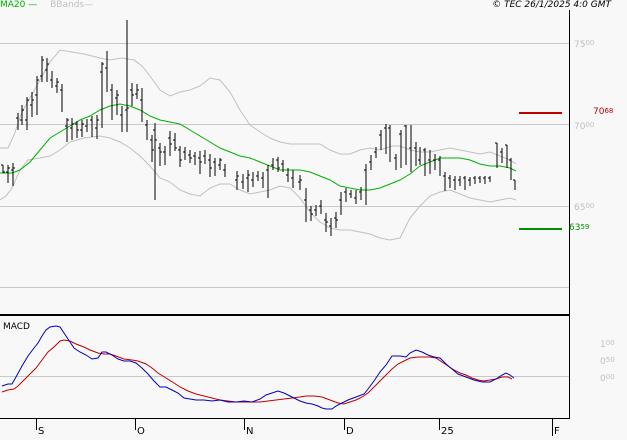 This screenshot has width=627, height=440. What do you see at coordinates (579, 228) in the screenshot?
I see `support-level-label: 6359` at bounding box center [579, 228].